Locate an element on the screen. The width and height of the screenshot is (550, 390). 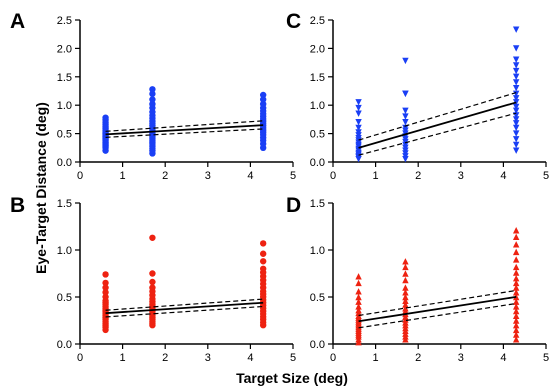
y-axis-title: Eye-Target Distance (deg) is located at coordinates (41, 188).